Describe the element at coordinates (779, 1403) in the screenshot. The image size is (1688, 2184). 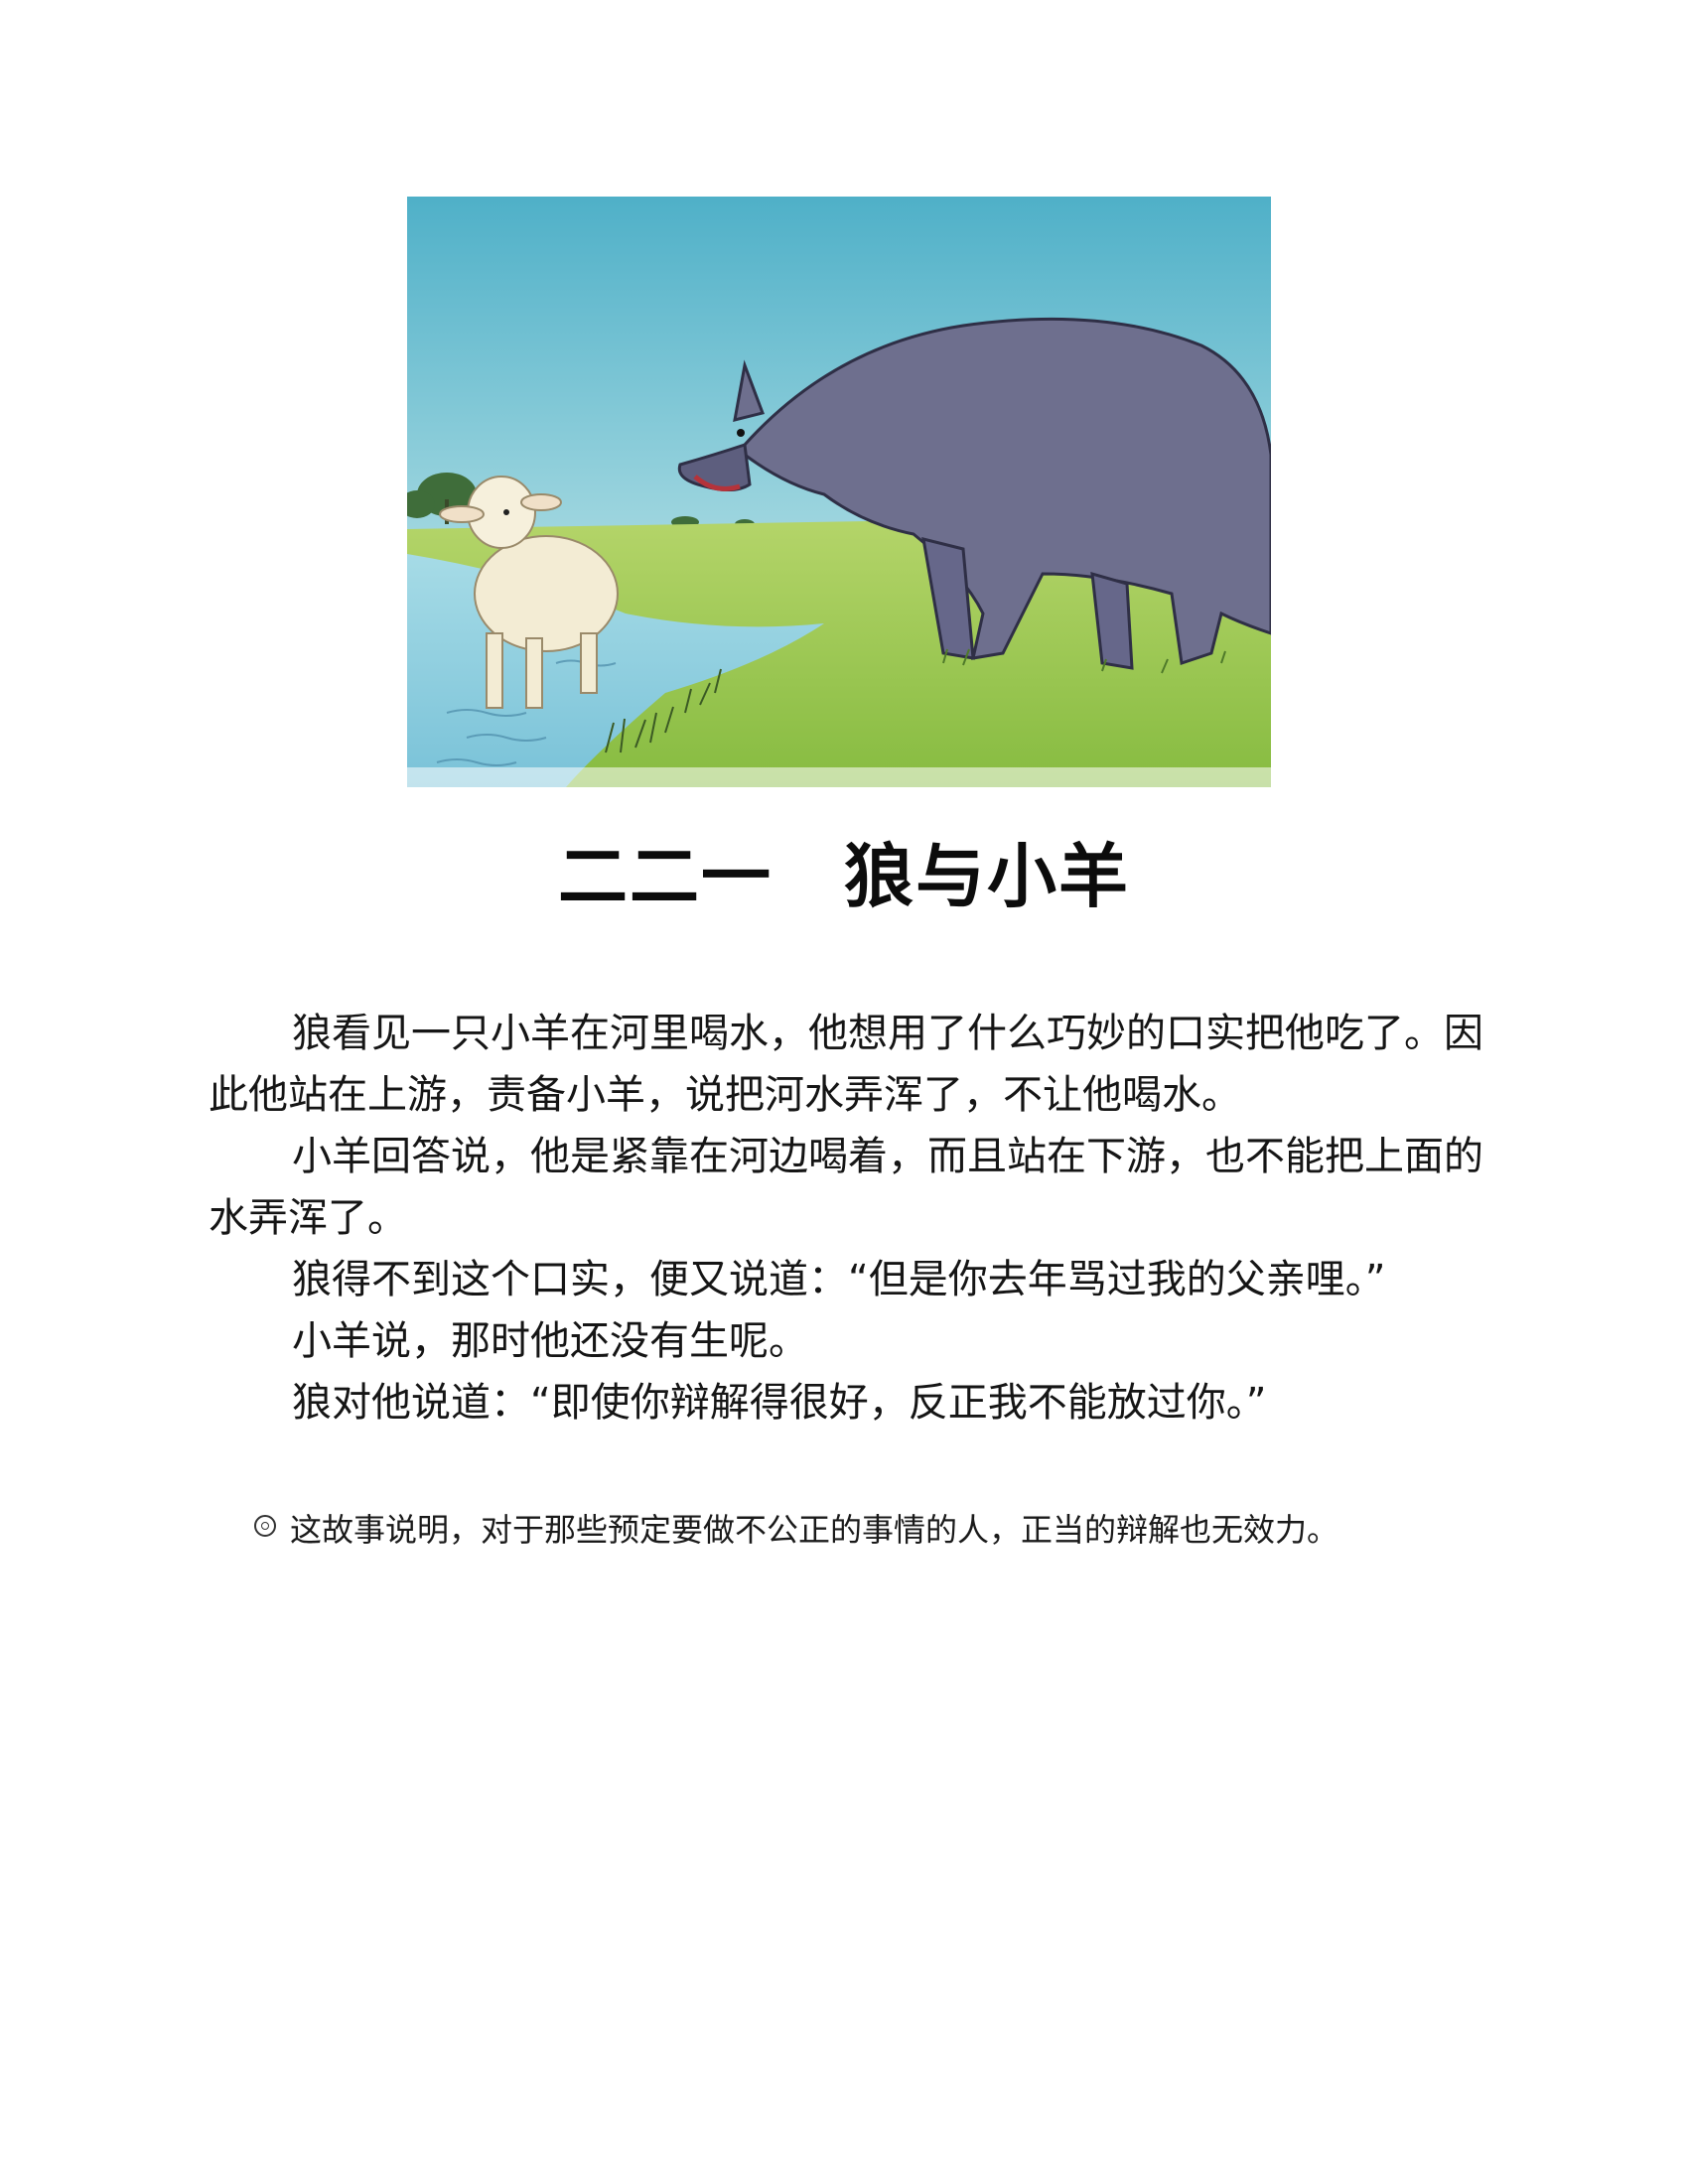
I see `paragraph: 狼对他说道：“即使你辩解得很好，反正我不能放过你。”` at that location.